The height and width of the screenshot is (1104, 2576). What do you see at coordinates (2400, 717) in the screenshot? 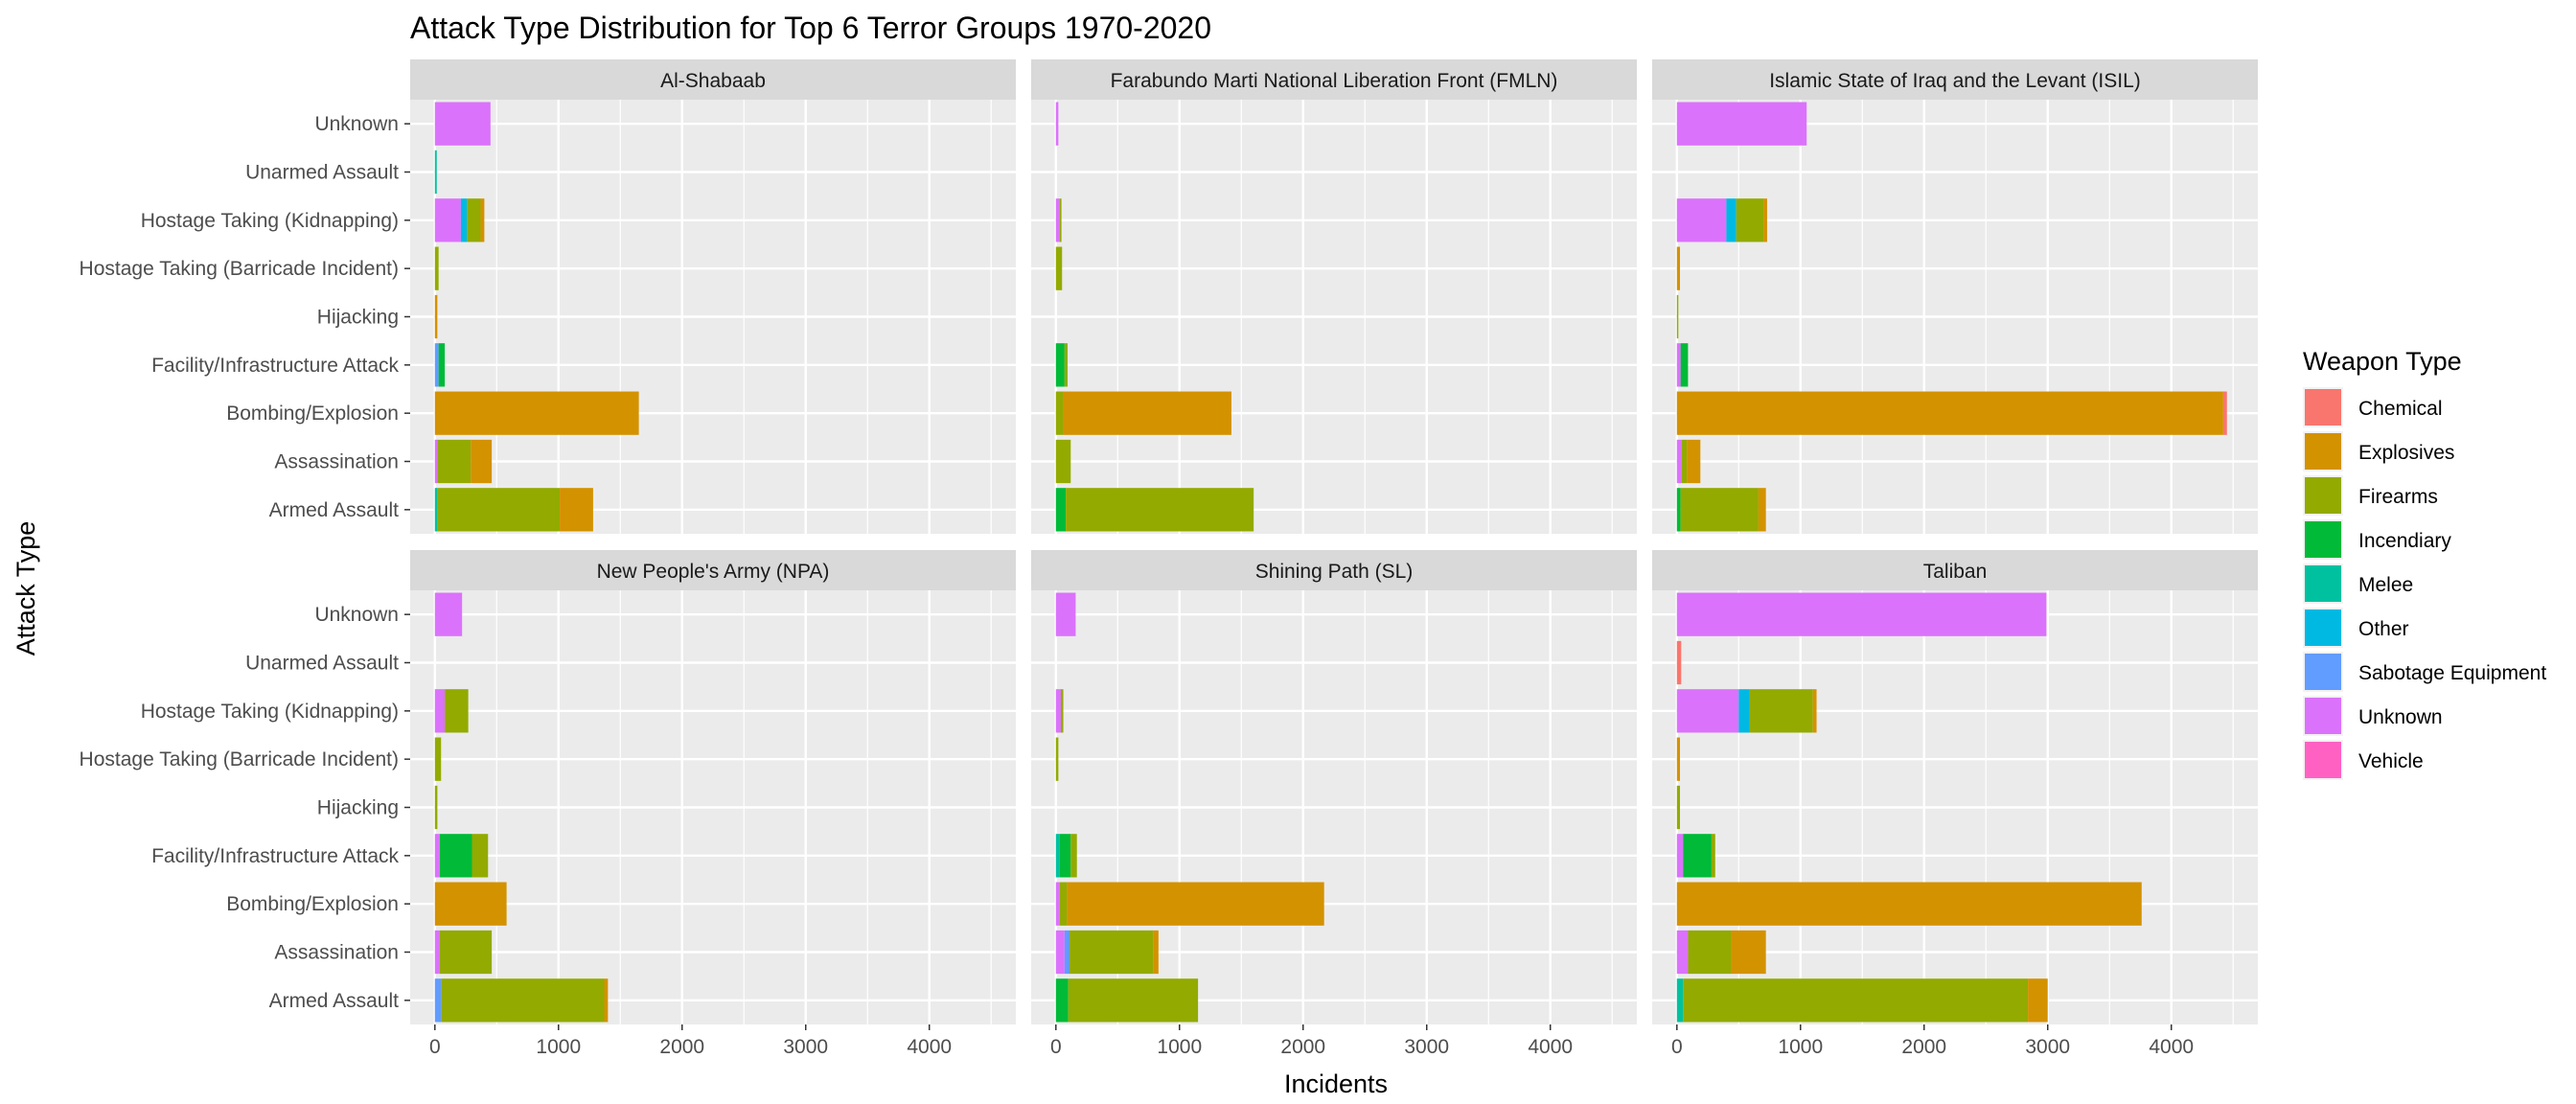
I see `legend-label: Unknown` at bounding box center [2400, 717].